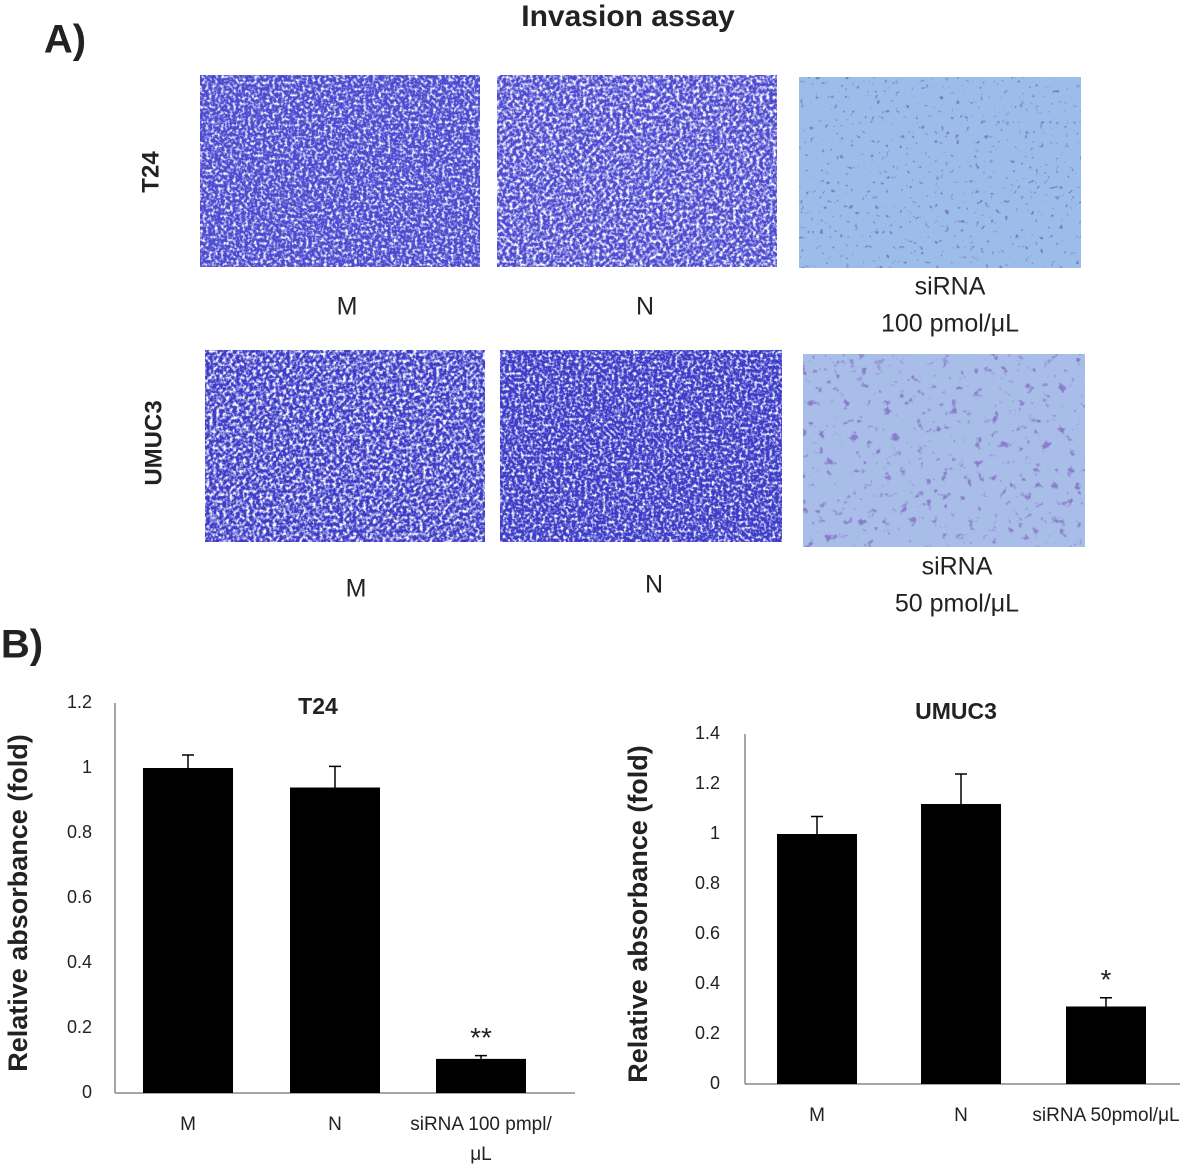 This screenshot has width=1181, height=1168. I want to click on image-caption: 100 pmol/μL, so click(950, 324).